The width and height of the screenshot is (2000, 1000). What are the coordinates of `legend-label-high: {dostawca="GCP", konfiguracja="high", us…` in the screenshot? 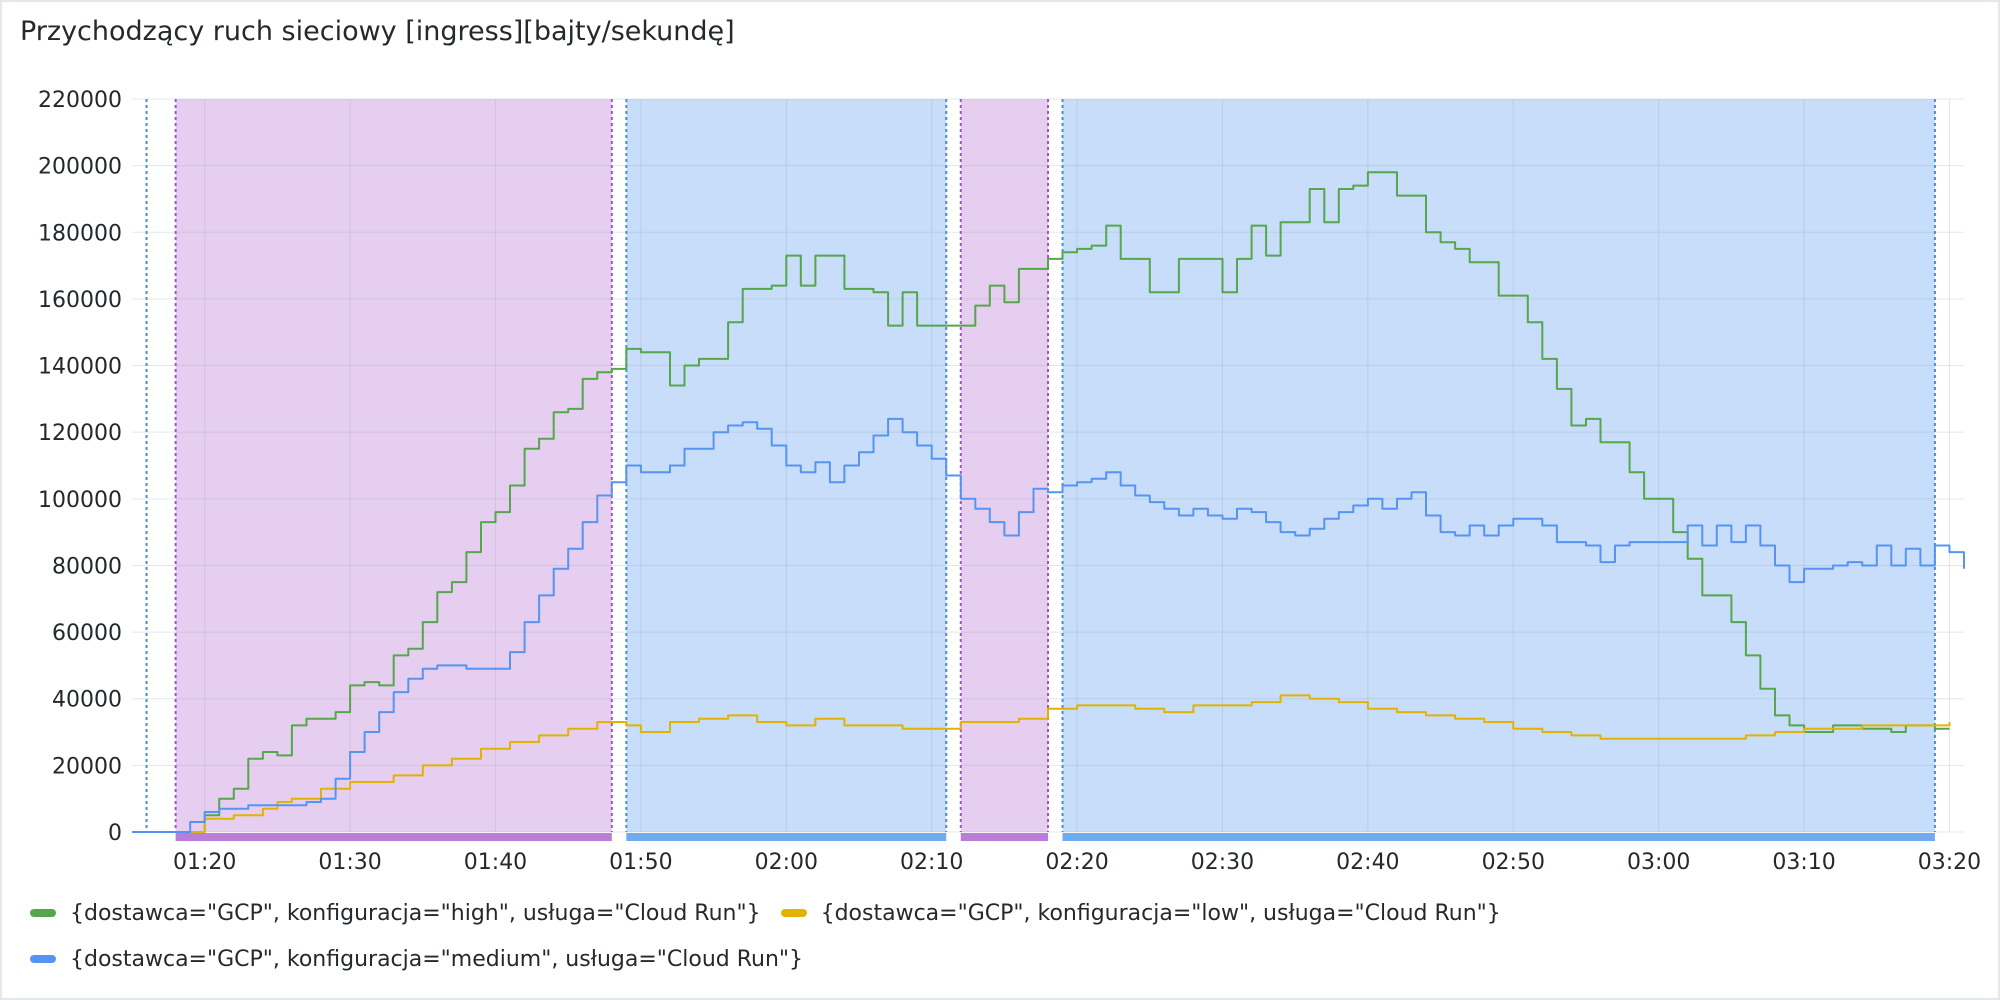 It's located at (415, 913).